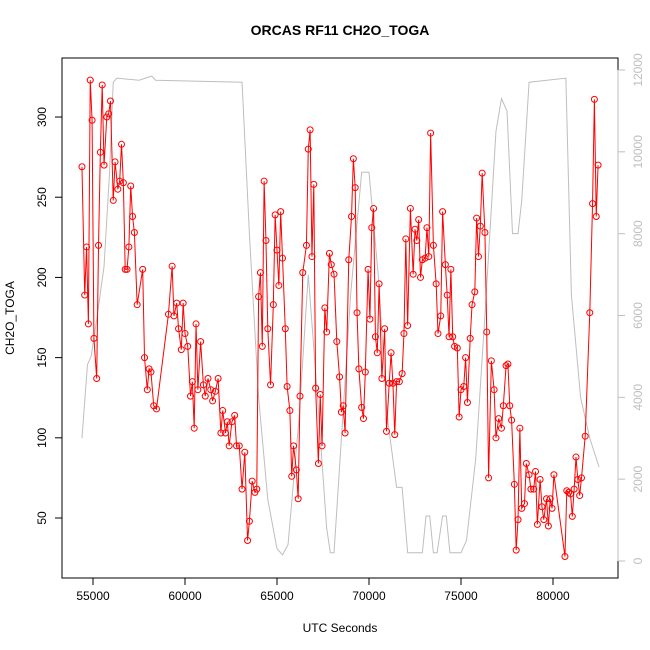 This screenshot has width=650, height=650. What do you see at coordinates (42, 197) in the screenshot?
I see `y-tick-label: 250` at bounding box center [42, 197].